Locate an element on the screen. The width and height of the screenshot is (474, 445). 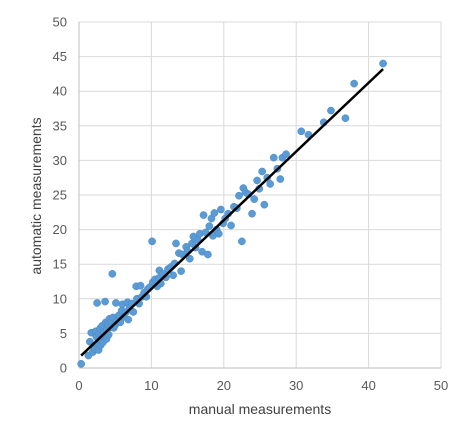
x-axis-title: manual measurements is located at coordinates (260, 409).